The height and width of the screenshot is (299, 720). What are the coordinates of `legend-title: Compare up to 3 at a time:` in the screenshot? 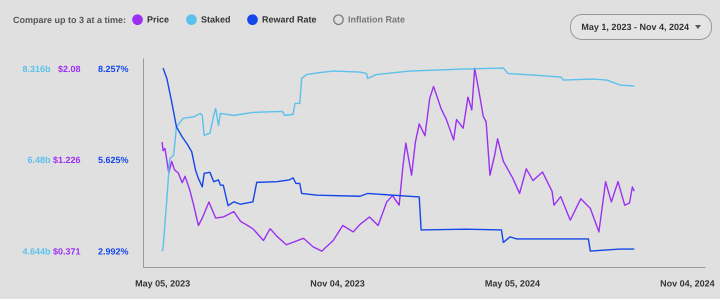 It's located at (69, 20).